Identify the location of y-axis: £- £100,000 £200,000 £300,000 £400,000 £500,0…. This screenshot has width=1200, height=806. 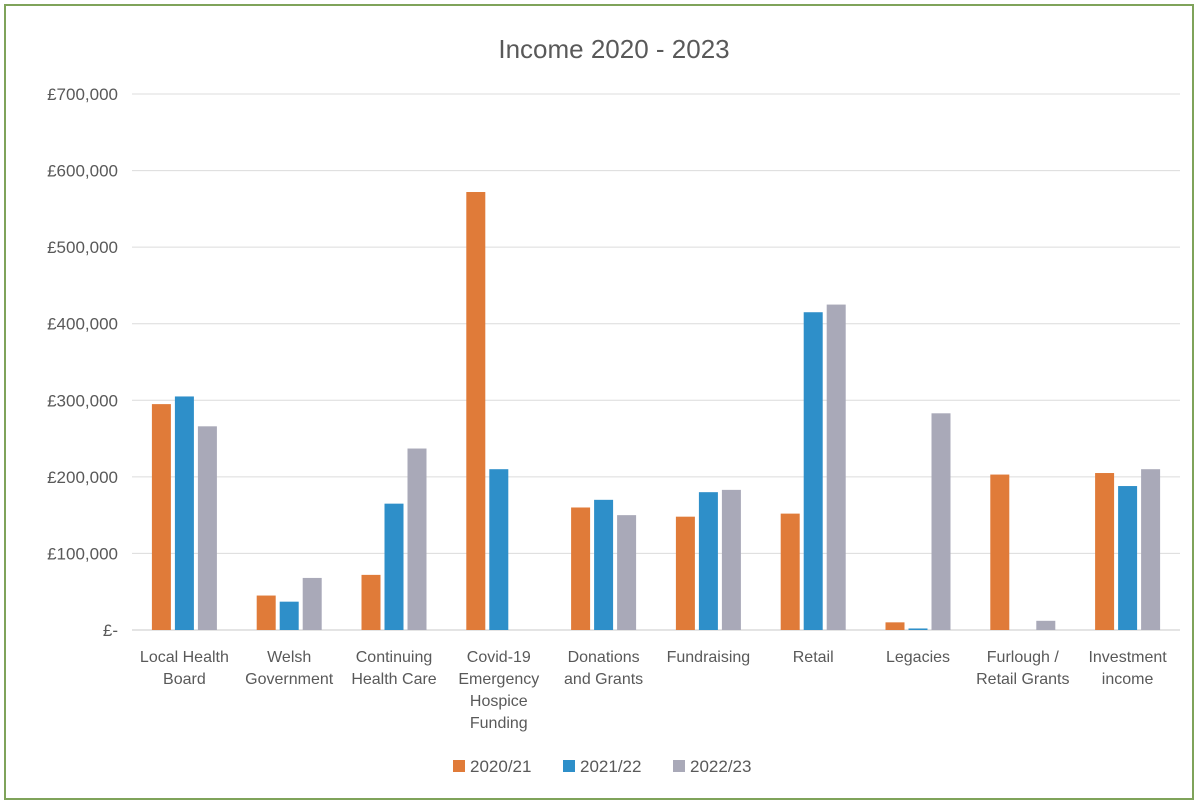
(82, 362).